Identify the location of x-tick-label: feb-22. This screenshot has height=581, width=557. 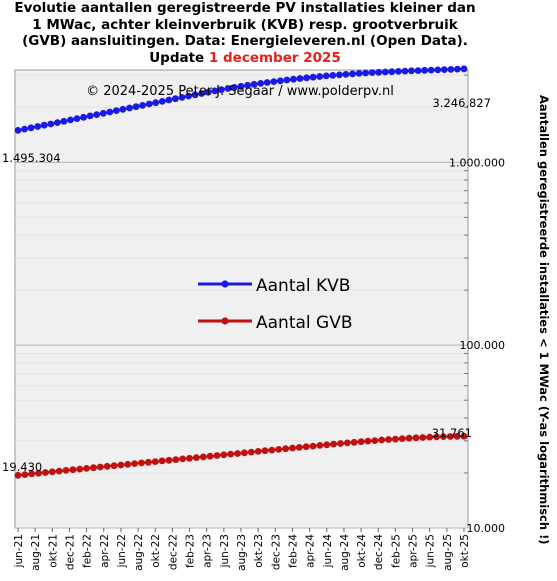
(88, 551).